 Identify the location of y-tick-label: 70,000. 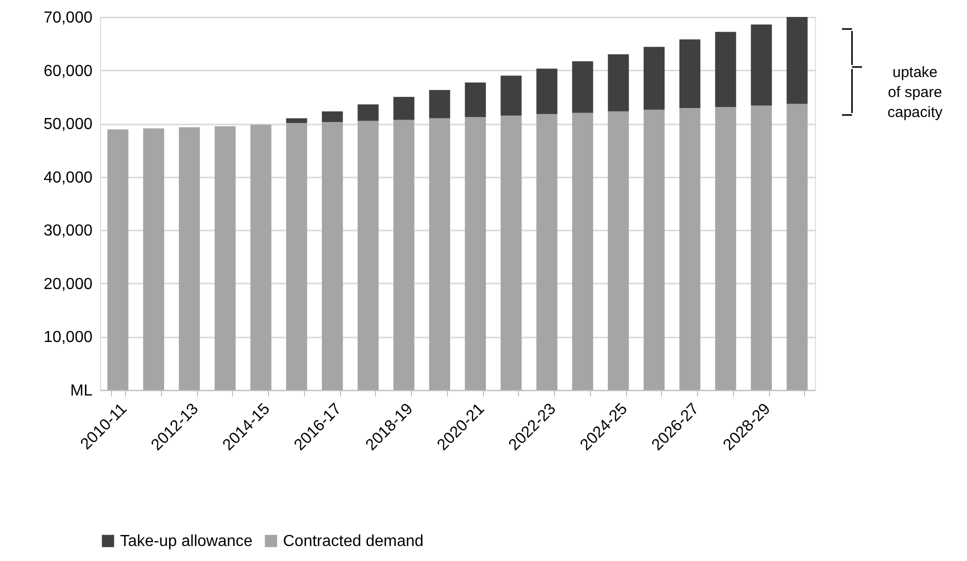
(68, 18).